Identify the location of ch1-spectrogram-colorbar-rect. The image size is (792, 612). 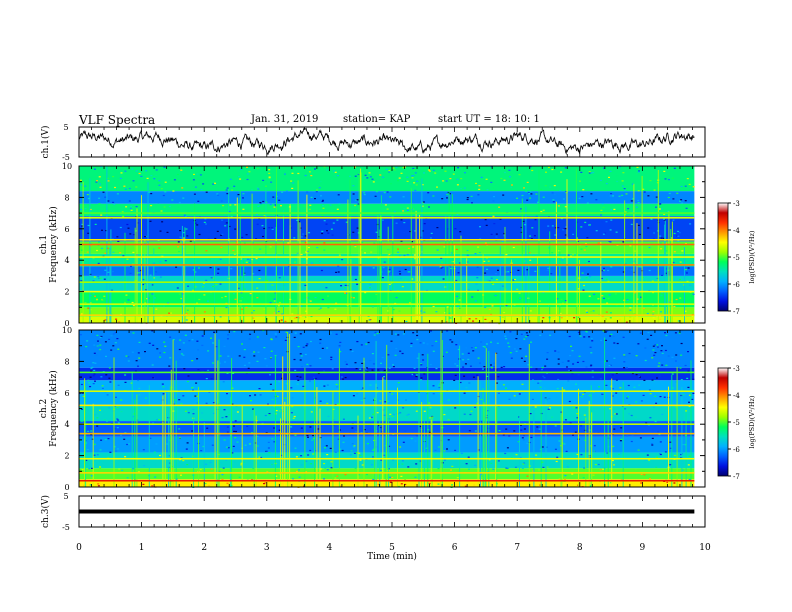
(723, 257).